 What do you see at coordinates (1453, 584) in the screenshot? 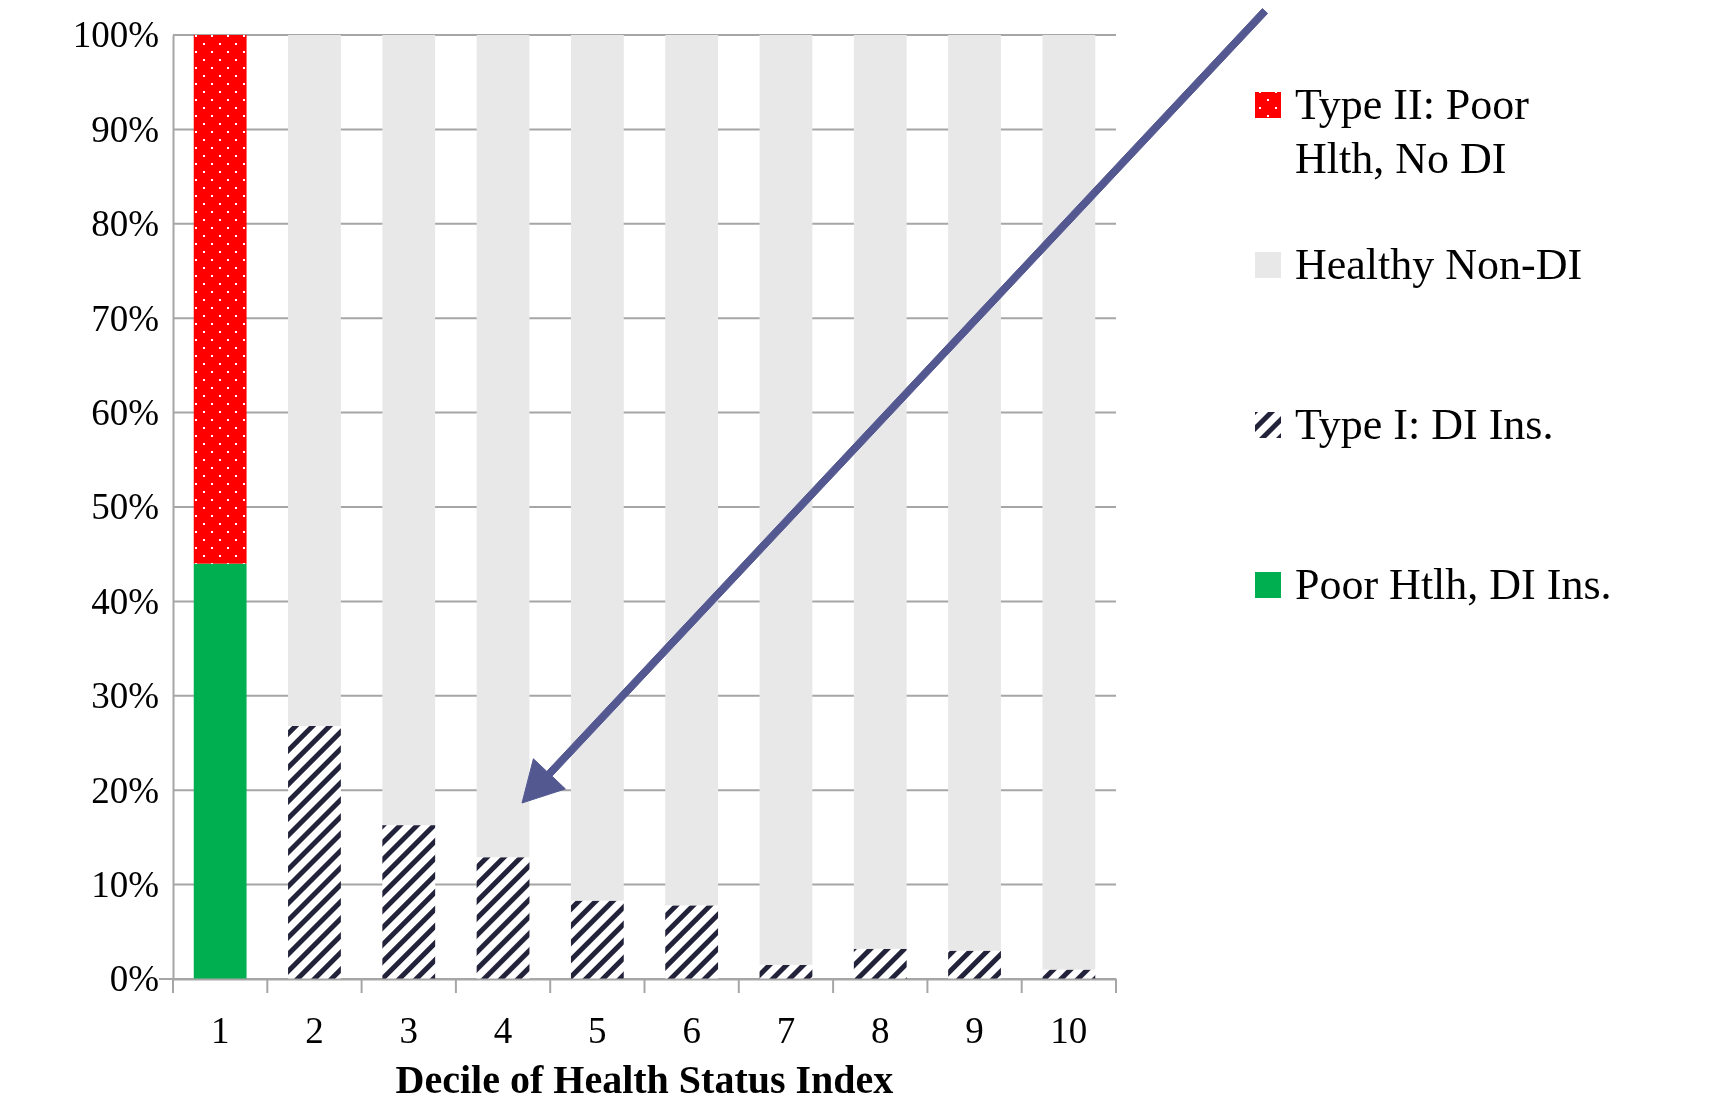
I see `legend-label: Poor Htlh, DI Ins.` at bounding box center [1453, 584].